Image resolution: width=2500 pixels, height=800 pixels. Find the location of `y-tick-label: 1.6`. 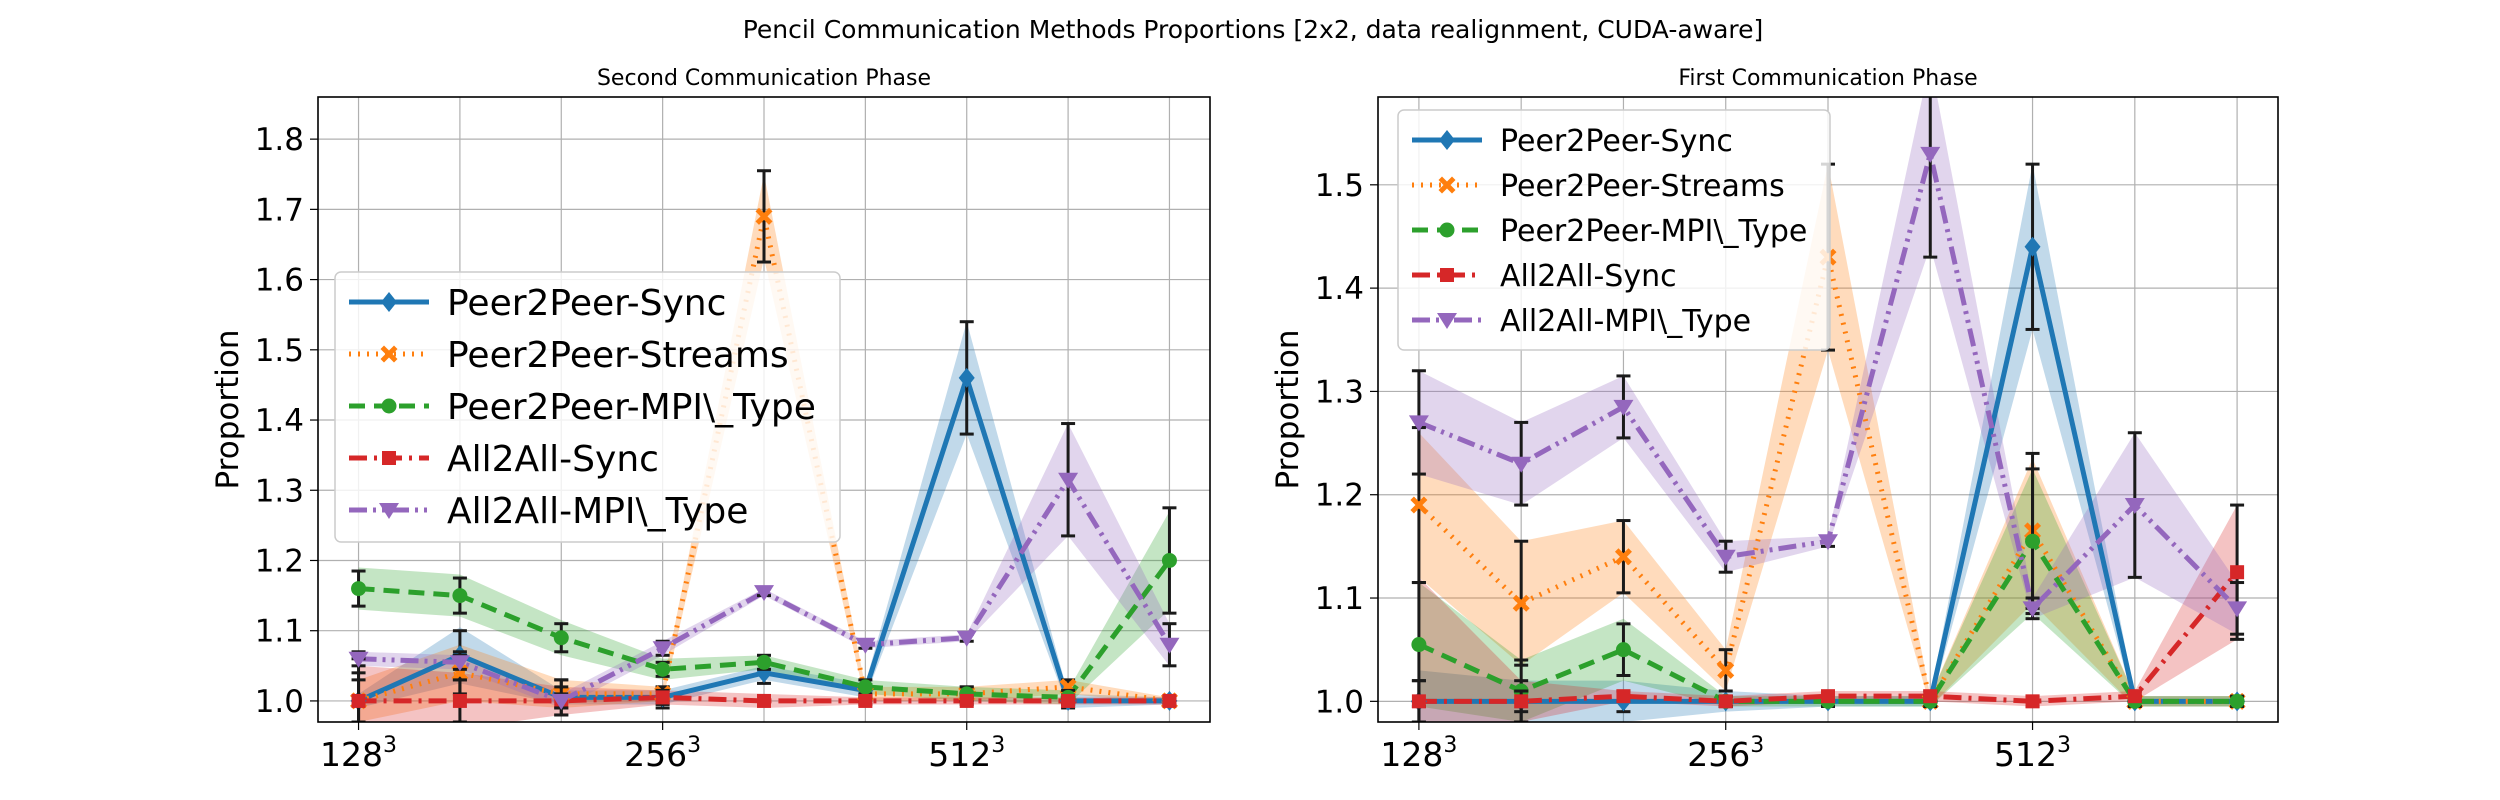

y-tick-label: 1.6 is located at coordinates (279, 281).